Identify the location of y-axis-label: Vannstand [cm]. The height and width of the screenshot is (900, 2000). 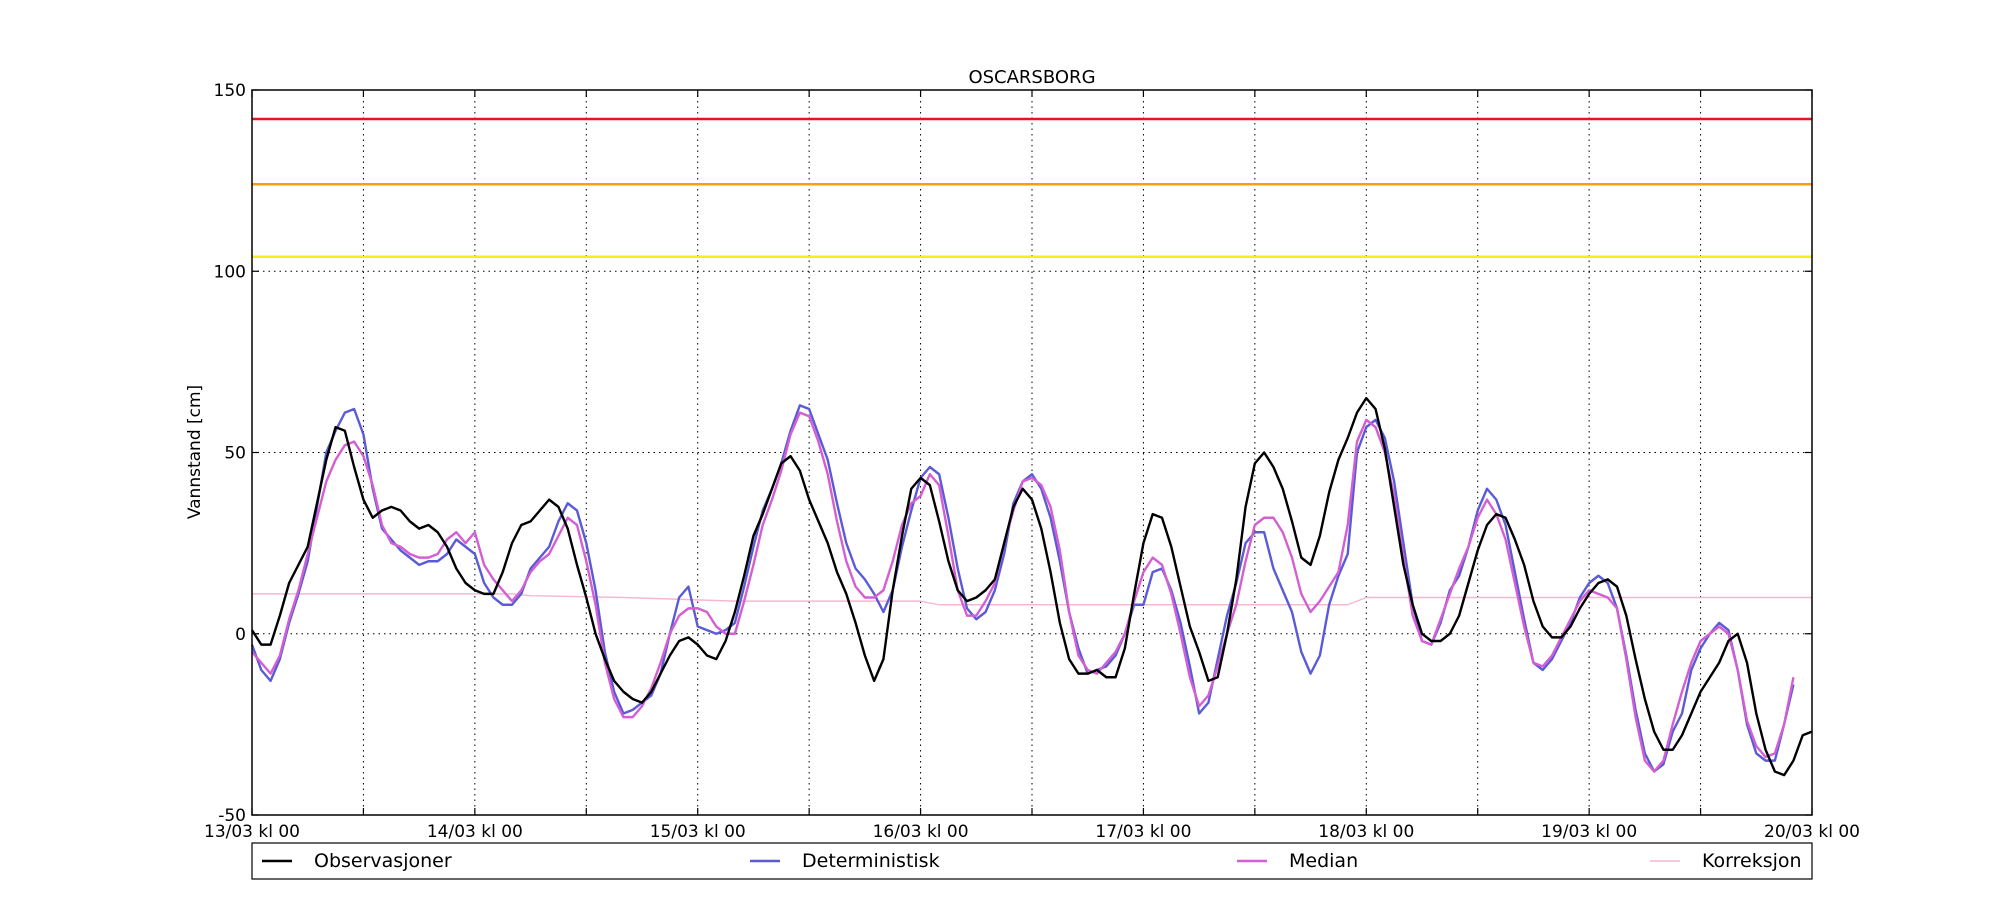
(195, 452).